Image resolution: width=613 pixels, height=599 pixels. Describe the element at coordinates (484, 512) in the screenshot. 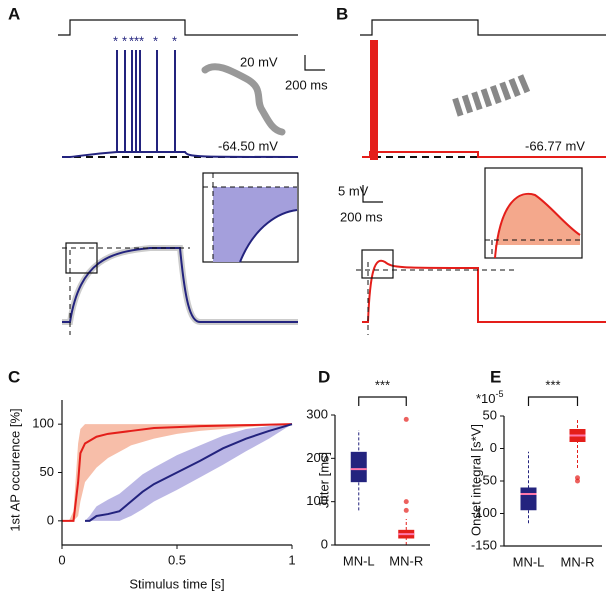

I see `y-tick-label: -100` at that location.